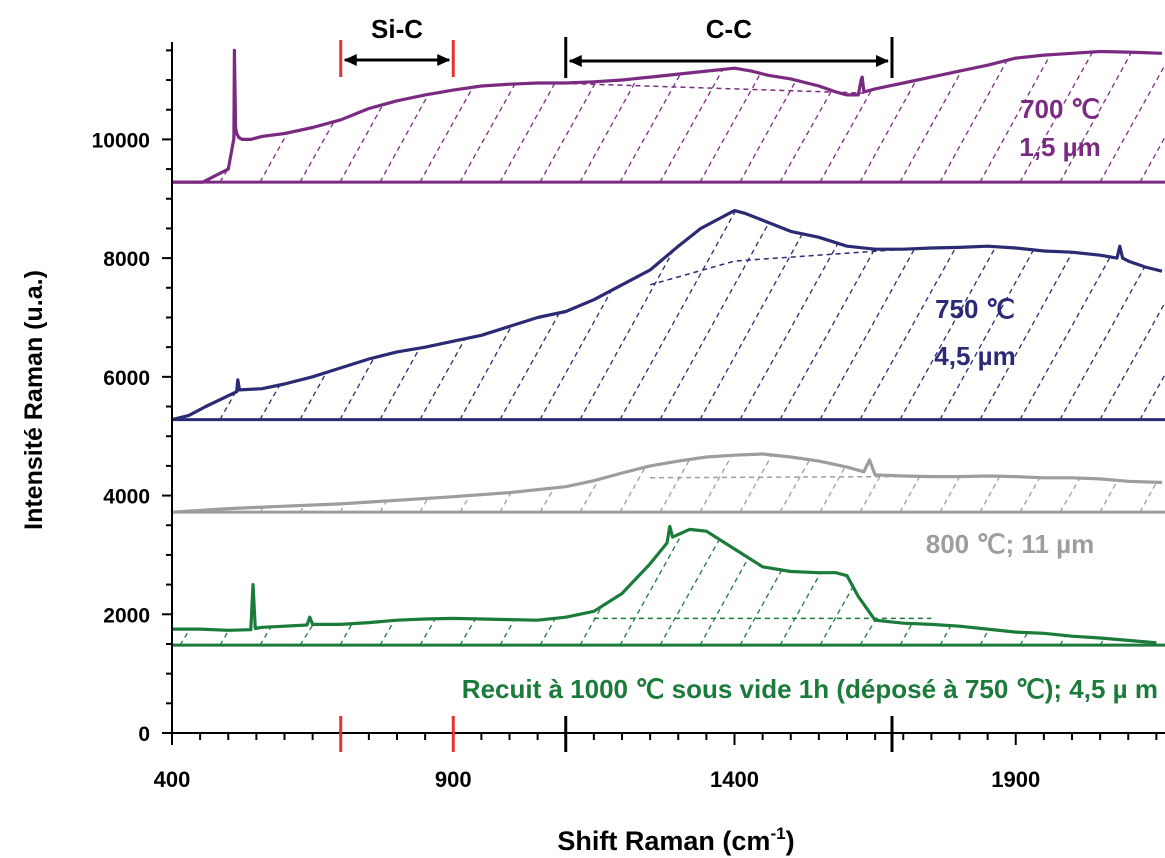 The width and height of the screenshot is (1165, 858). Describe the element at coordinates (126, 378) in the screenshot. I see `y-tick-label: 6000` at that location.